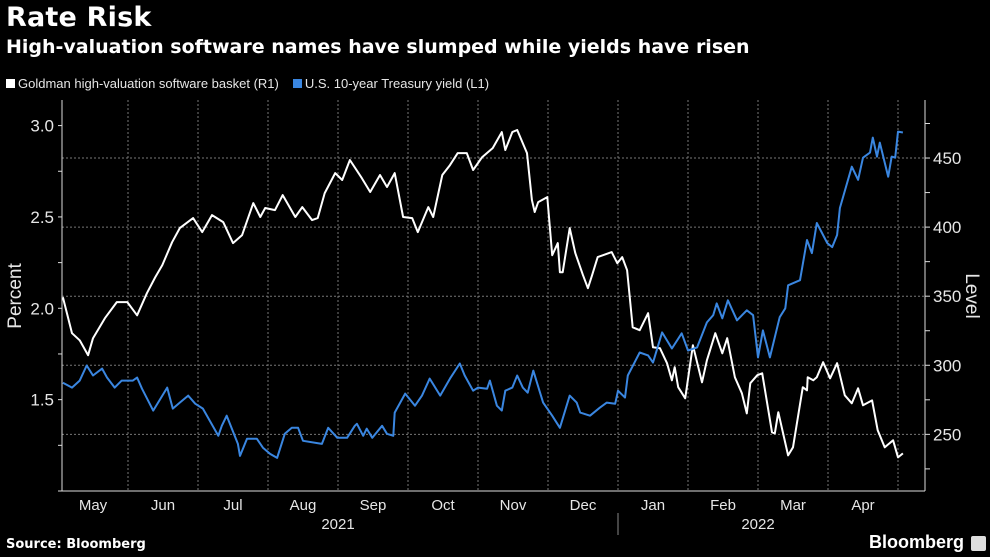  I want to click on x-month-label: Apr, so click(862, 505).